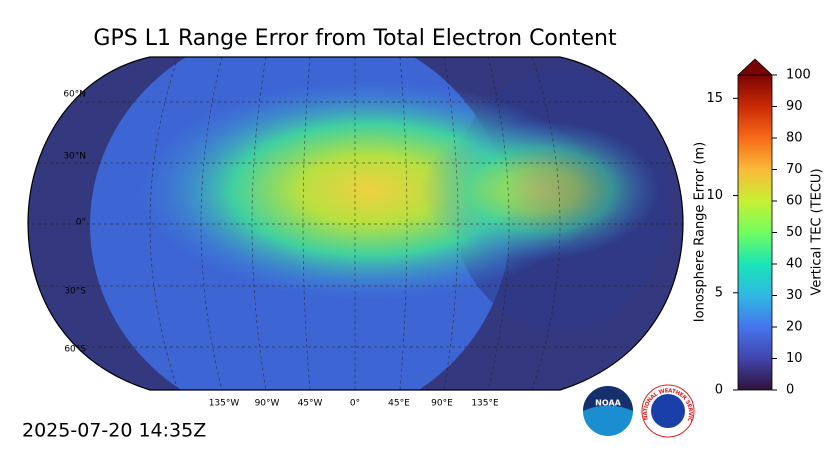  What do you see at coordinates (267, 404) in the screenshot?
I see `lon-label: 90°W` at bounding box center [267, 404].